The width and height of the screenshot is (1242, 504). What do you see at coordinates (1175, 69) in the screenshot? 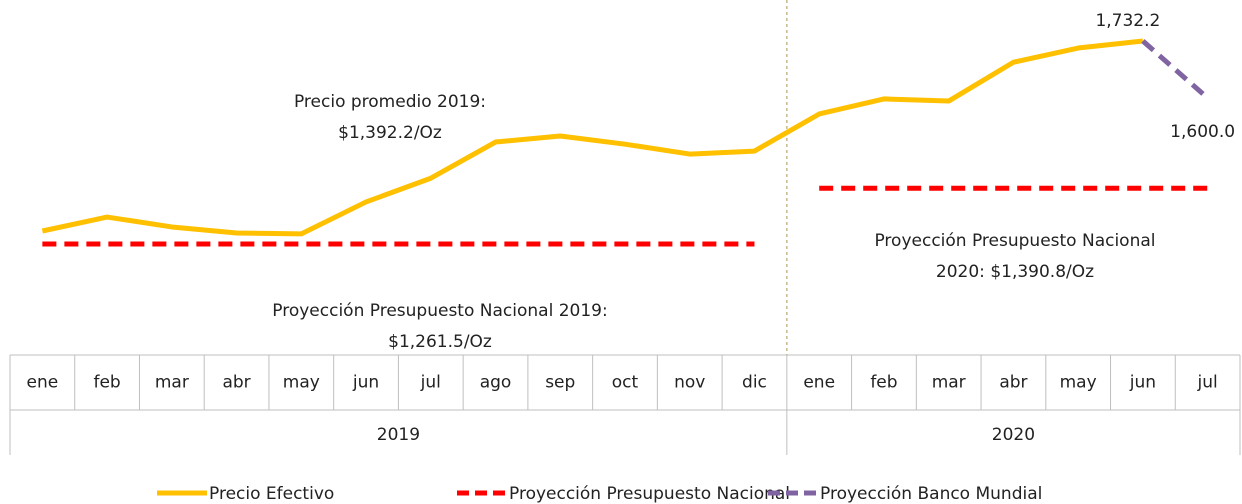
I see `series-line` at bounding box center [1175, 69].